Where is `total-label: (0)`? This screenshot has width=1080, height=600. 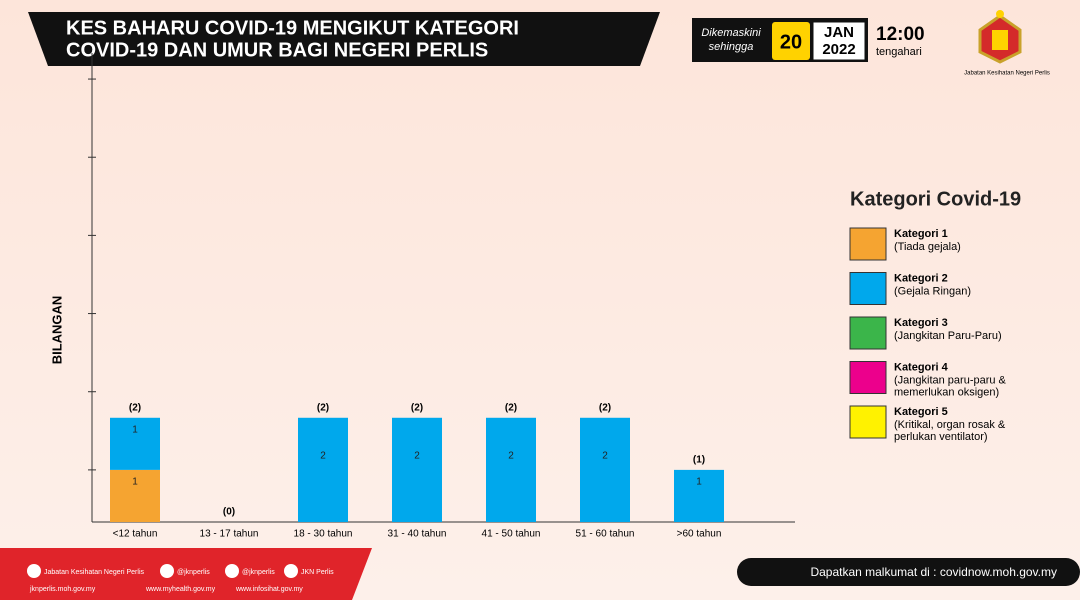
total-label: (0) is located at coordinates (229, 512).